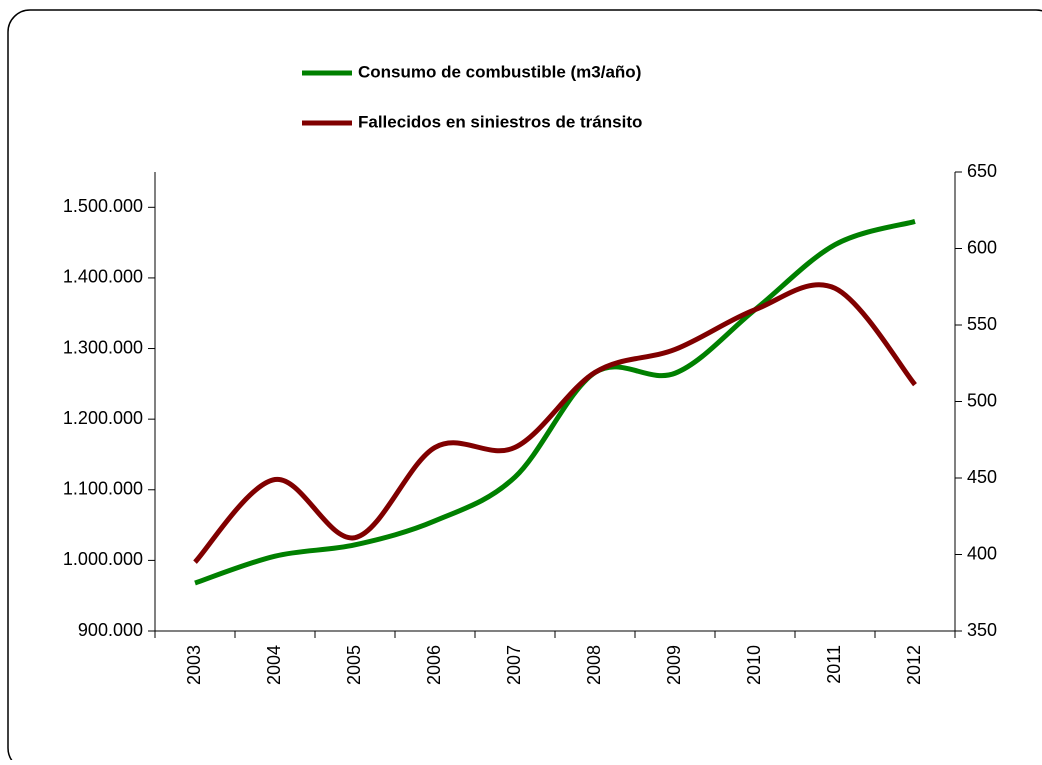 Image resolution: width=1042 pixels, height=765 pixels. Describe the element at coordinates (982, 324) in the screenshot. I see `y2-tick-label: 550` at that location.